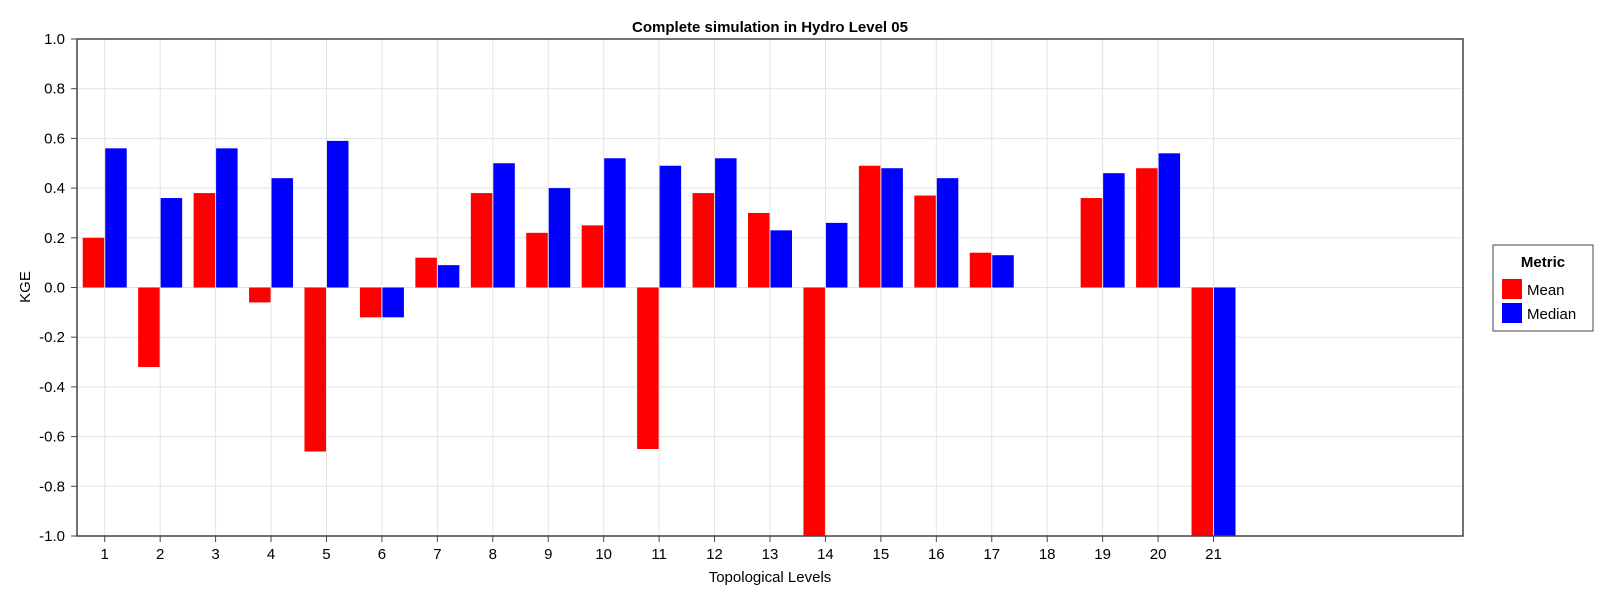 Image resolution: width=1600 pixels, height=600 pixels. I want to click on y-axis-ticks: -1.0 -0.8 -0.6 -0.4 -0.2 0.0 0.2 0.4 0.6 0.8 1.0, so click(58, 288).